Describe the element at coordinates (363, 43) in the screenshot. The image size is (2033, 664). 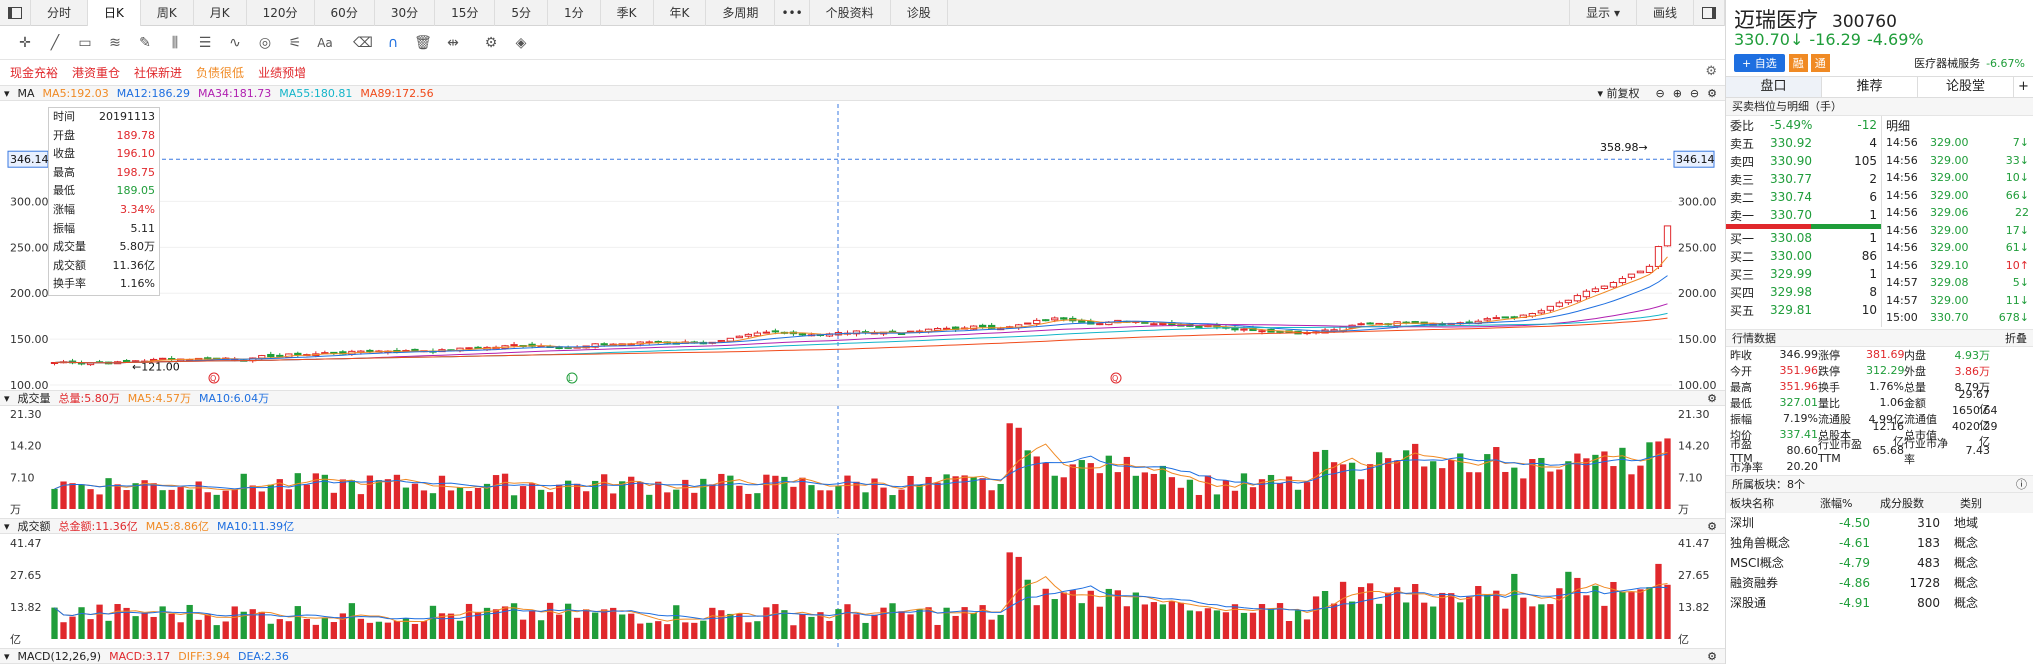
I see `eraser-icon: ⌫` at that location.